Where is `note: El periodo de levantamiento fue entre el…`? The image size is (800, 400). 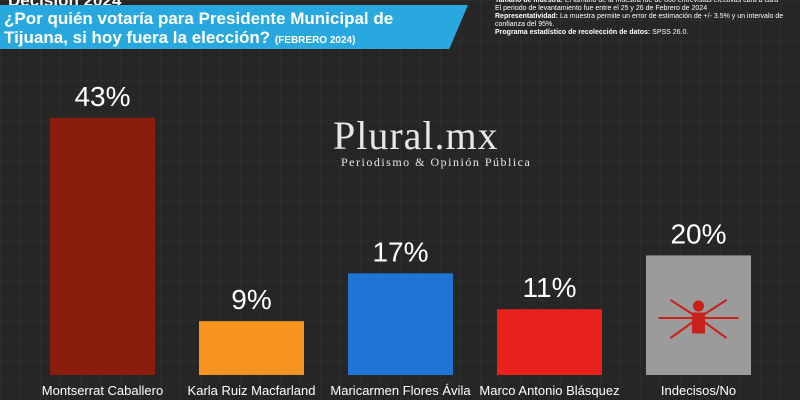 note: El periodo de levantamiento fue entre el… is located at coordinates (640, 9).